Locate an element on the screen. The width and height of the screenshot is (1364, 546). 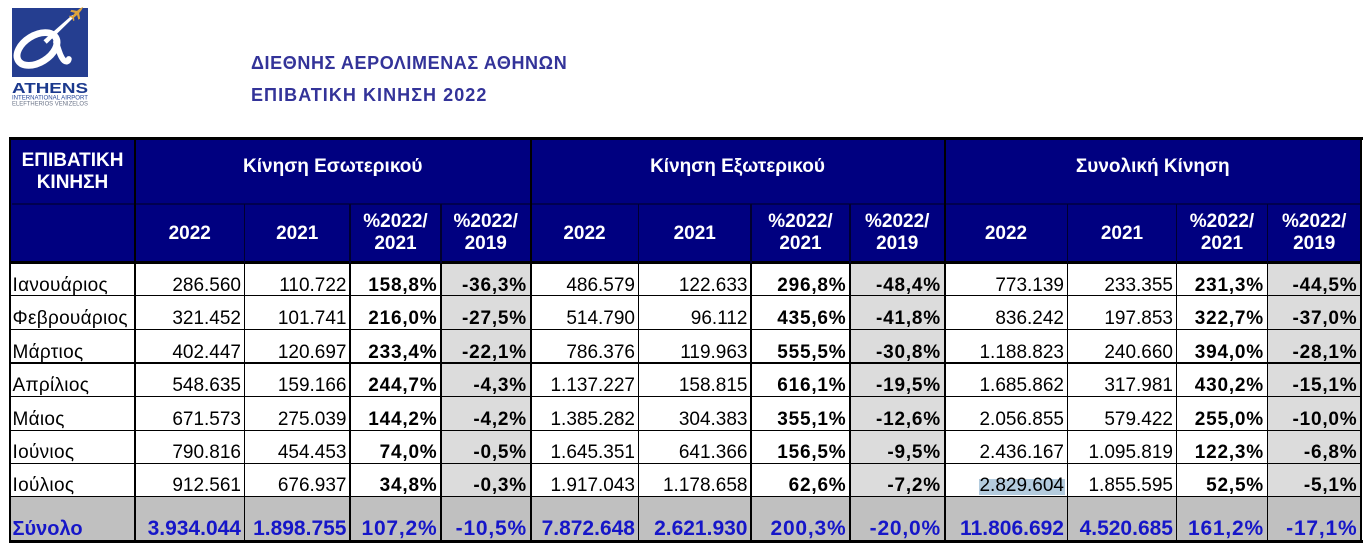
svg-text: ATHENS is located at coordinates (50, 88).